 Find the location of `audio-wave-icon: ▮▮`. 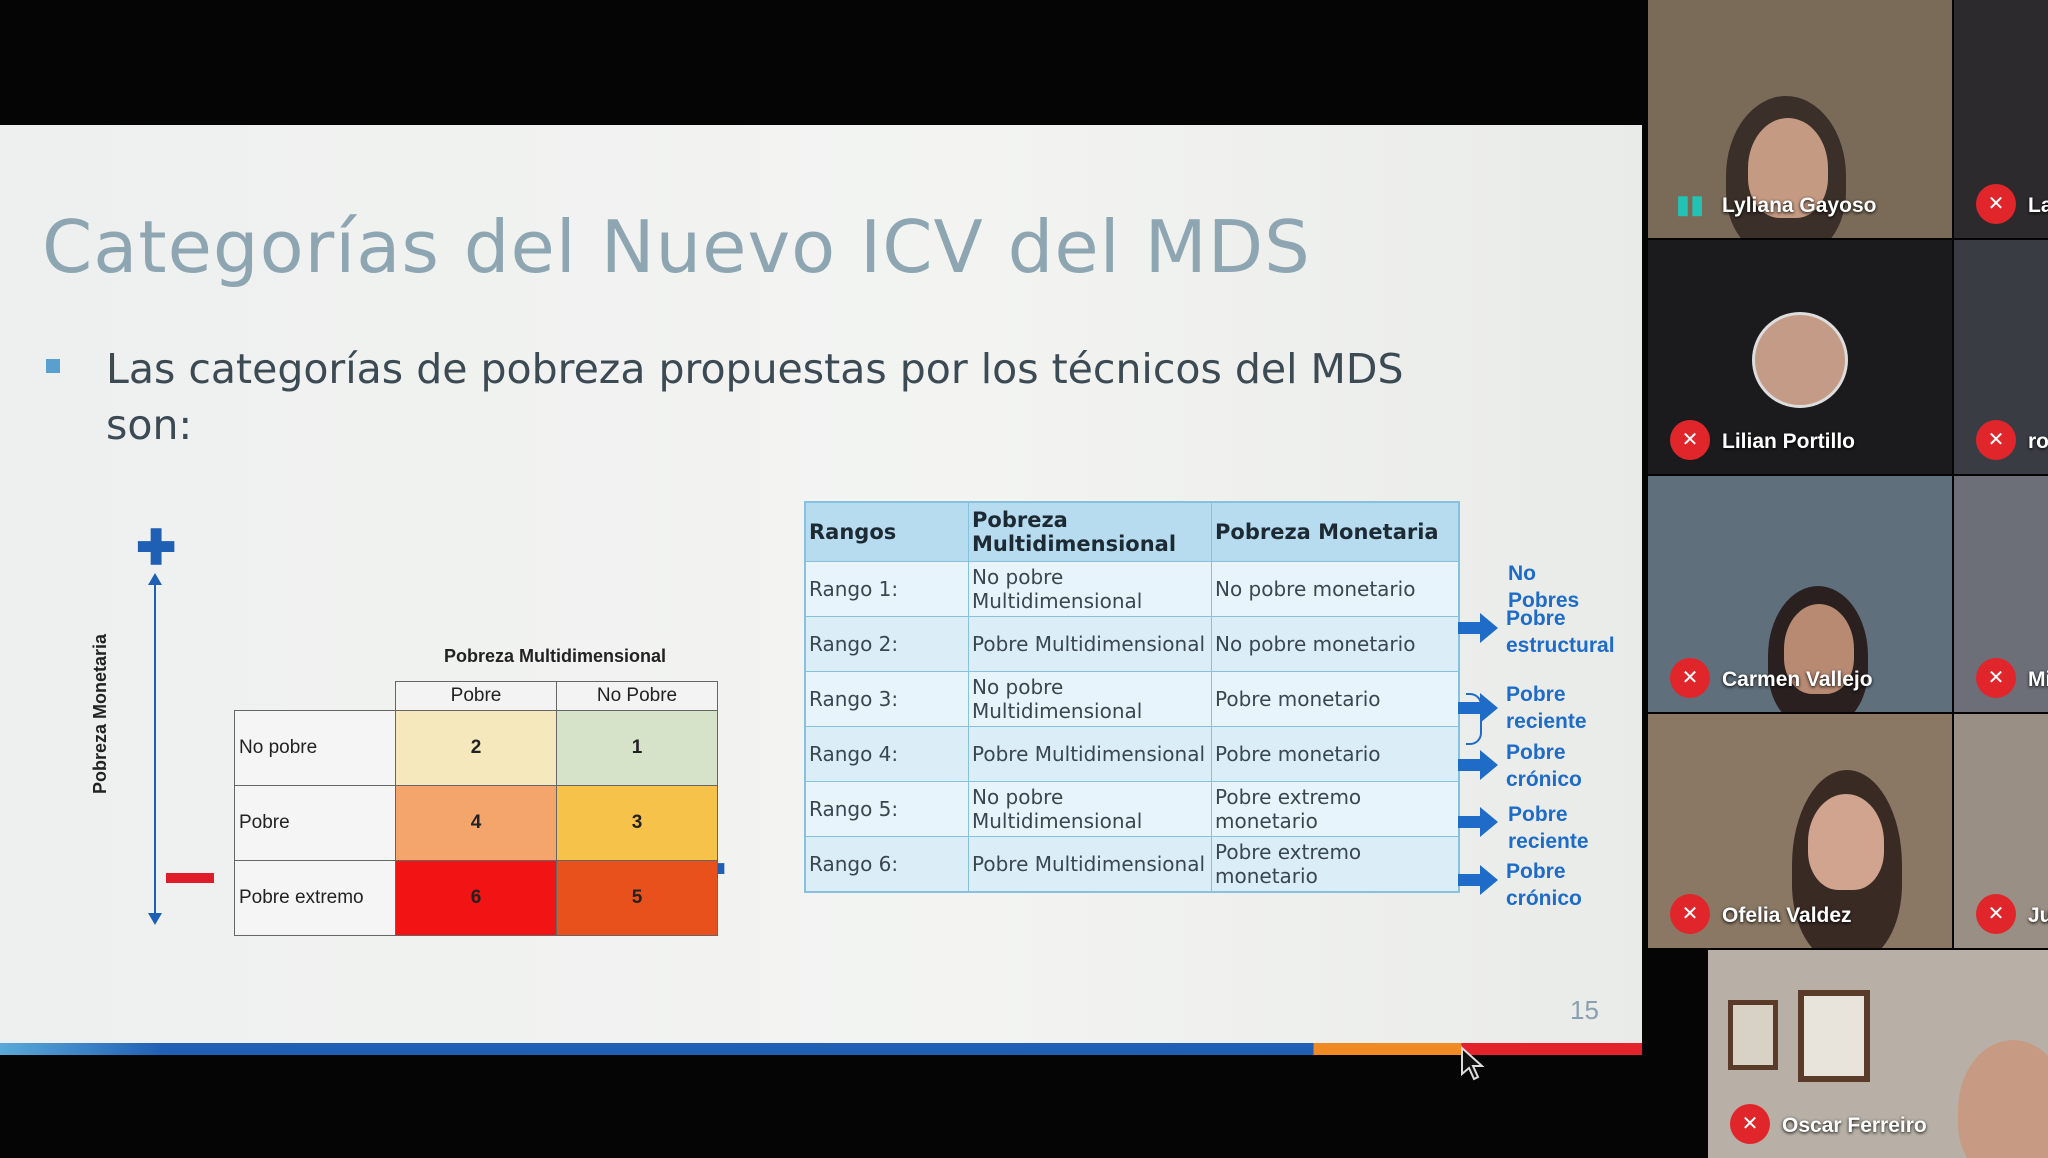

audio-wave-icon: ▮▮ is located at coordinates (1690, 204).